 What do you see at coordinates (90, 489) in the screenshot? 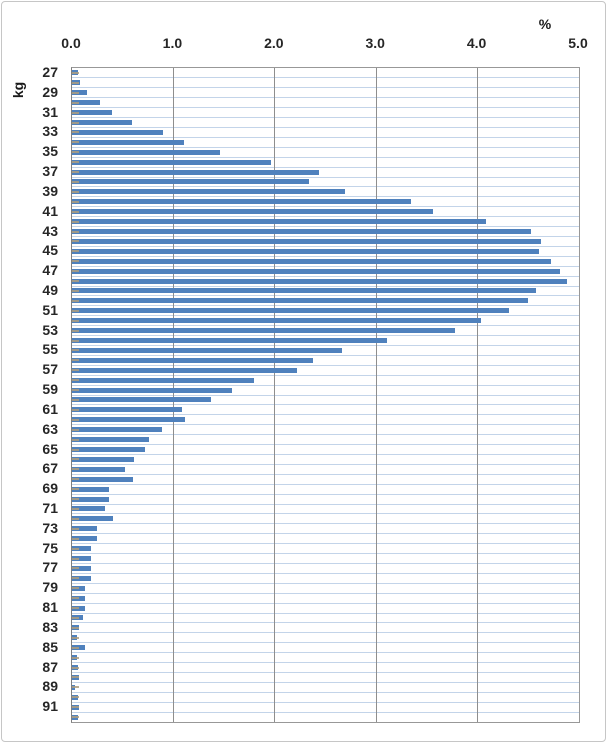
I see `bar-69kg` at bounding box center [90, 489].